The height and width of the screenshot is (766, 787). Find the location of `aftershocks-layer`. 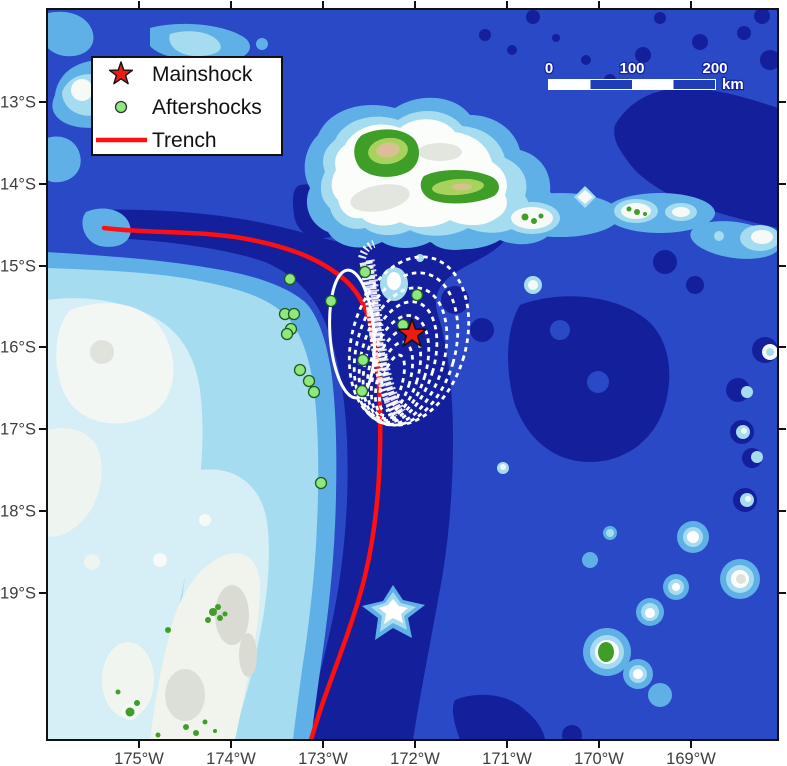

aftershocks-layer is located at coordinates (351, 377).